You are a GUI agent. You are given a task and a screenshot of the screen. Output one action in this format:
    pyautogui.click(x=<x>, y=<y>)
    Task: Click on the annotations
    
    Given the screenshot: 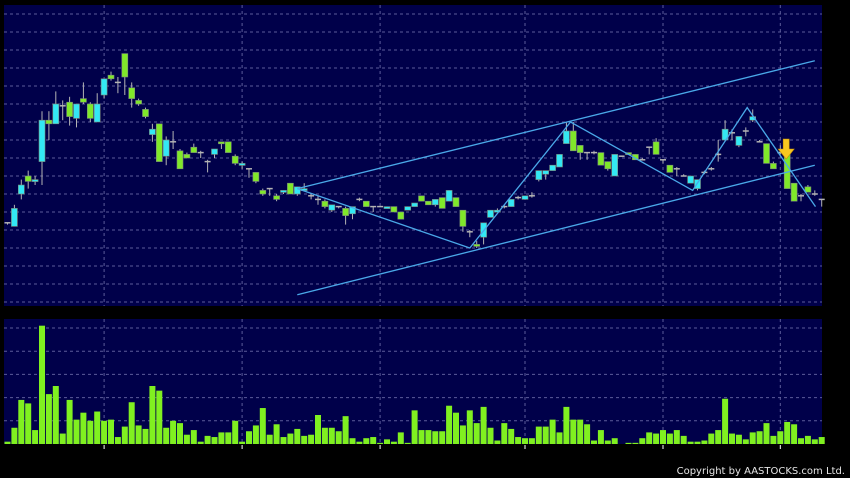 What is the action you would take?
    pyautogui.click(x=786, y=149)
    